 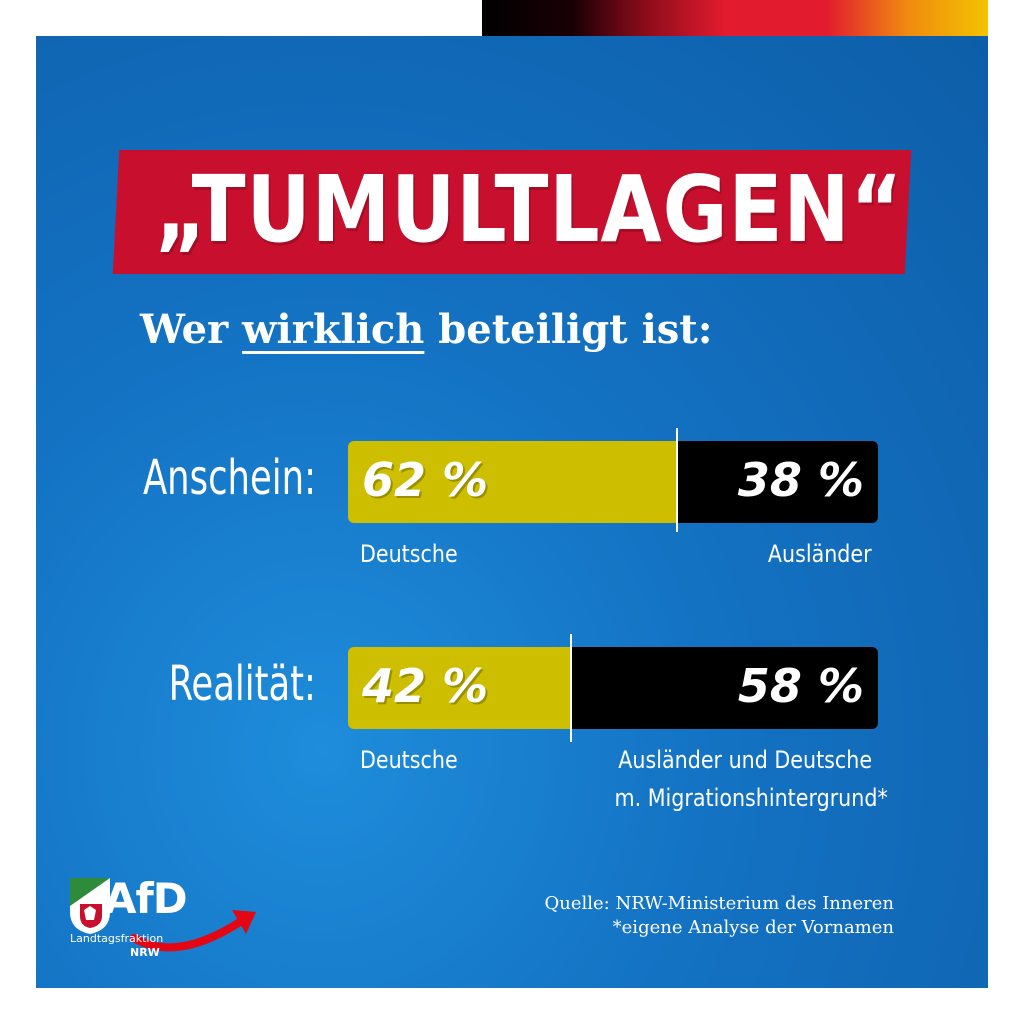 What do you see at coordinates (425, 480) in the screenshot?
I see `value-label-deutsche: 62 %` at bounding box center [425, 480].